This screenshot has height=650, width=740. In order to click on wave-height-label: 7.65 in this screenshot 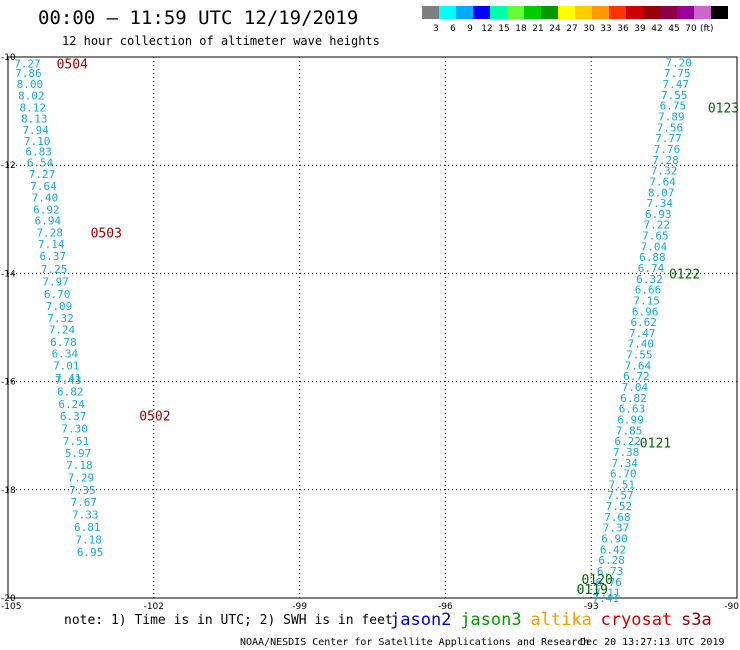, I will do `click(655, 236)`.